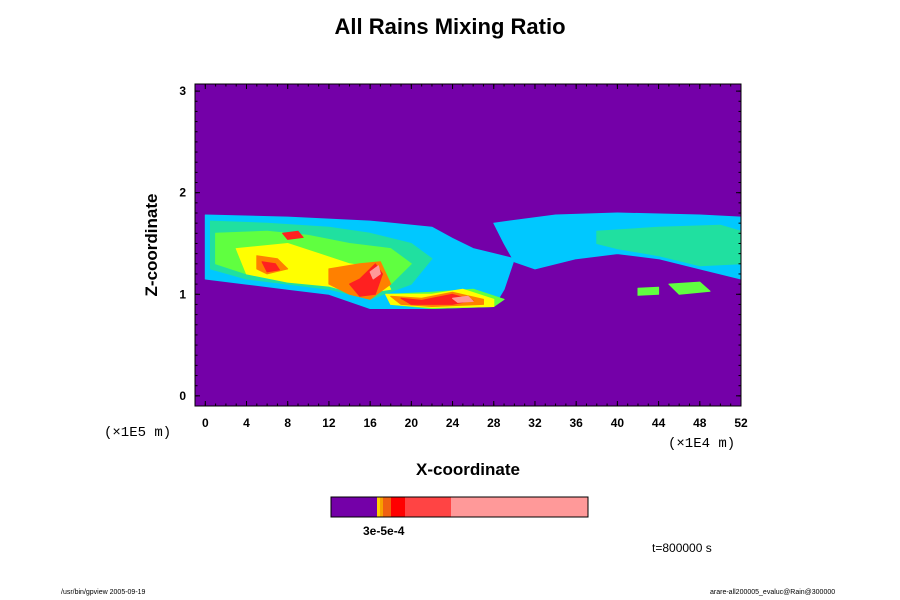  What do you see at coordinates (472, 260) in the screenshot?
I see `contour-regions` at bounding box center [472, 260].